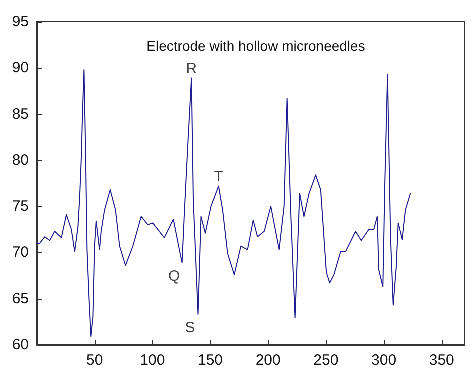 The height and width of the screenshot is (384, 474). Describe the element at coordinates (153, 360) in the screenshot. I see `x-tick-label: 100` at that location.